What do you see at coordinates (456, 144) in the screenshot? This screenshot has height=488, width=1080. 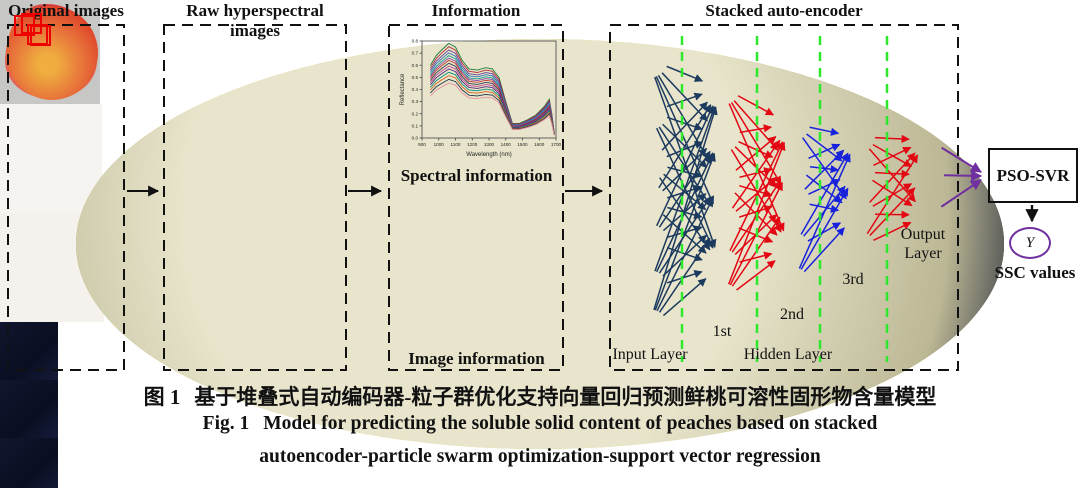 I see `svg-text: 1100` at bounding box center [456, 144].